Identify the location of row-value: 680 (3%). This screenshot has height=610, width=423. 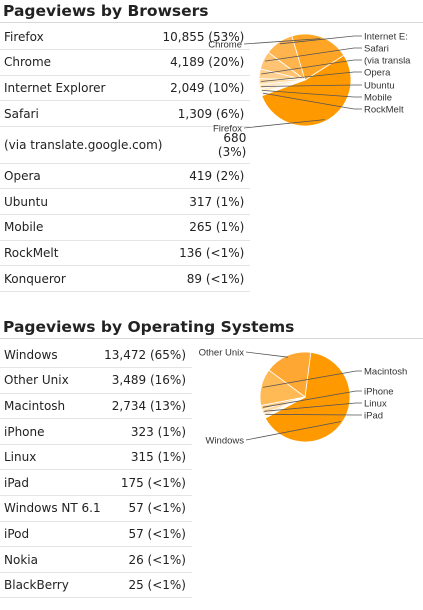
(206, 145).